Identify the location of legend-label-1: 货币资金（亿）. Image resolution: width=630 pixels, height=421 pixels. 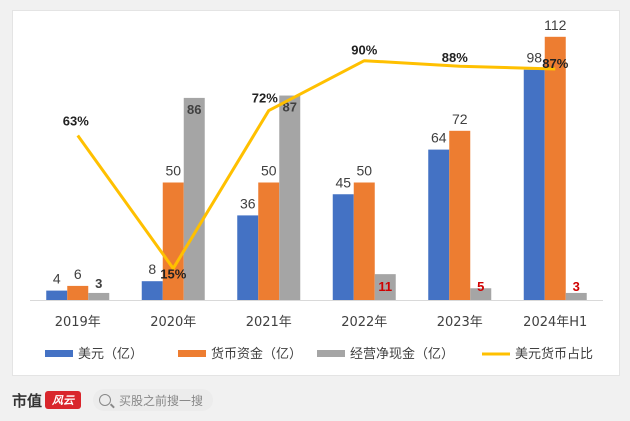
(256, 354).